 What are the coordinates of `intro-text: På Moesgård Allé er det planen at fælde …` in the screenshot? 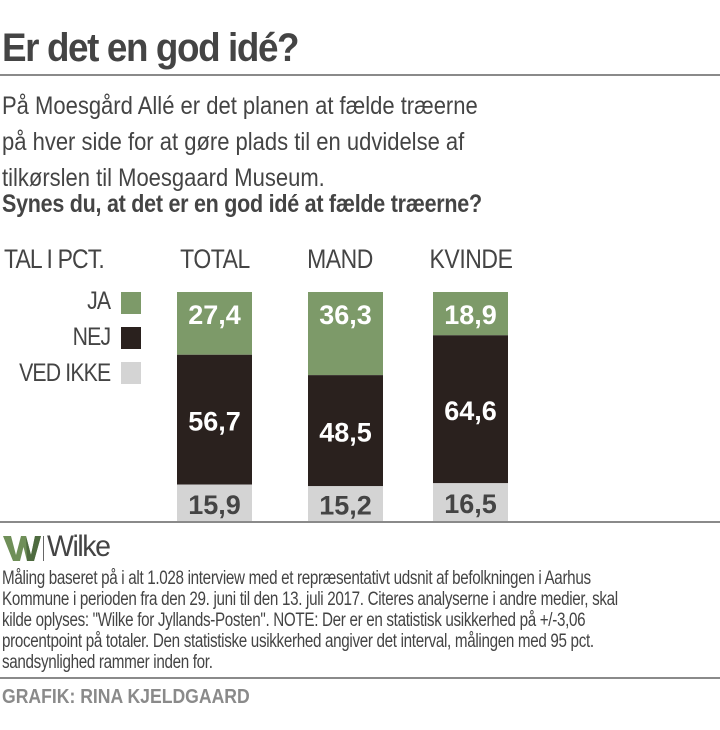 It's located at (310, 142).